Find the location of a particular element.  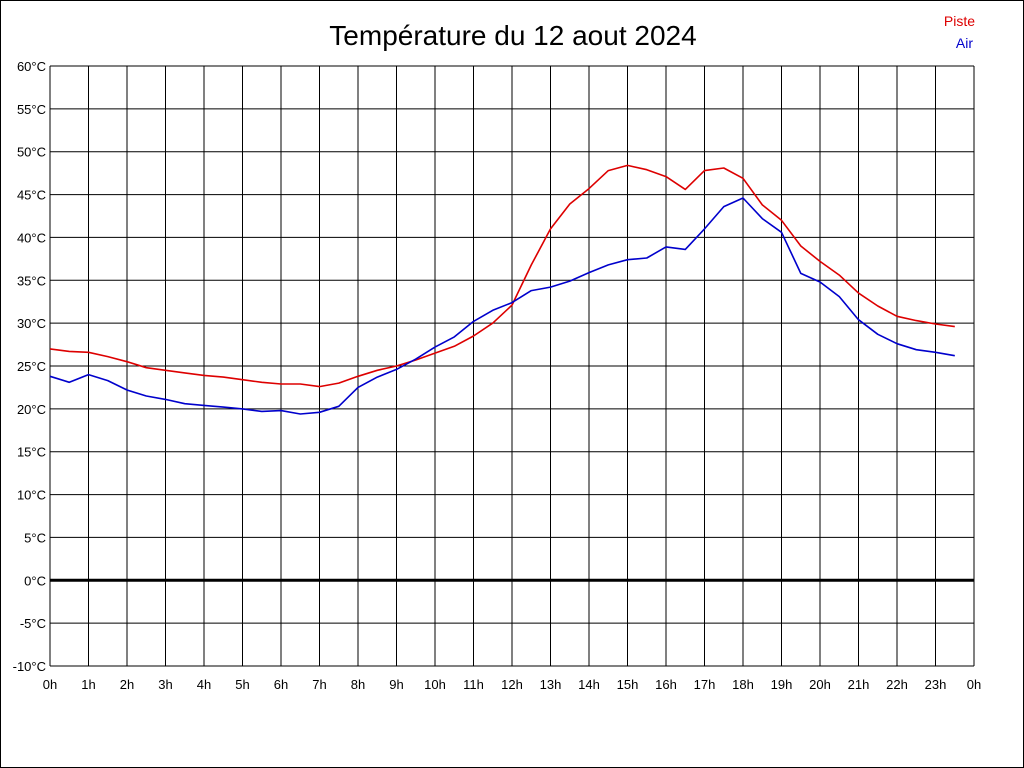

x-tick-label: 16h is located at coordinates (666, 684).